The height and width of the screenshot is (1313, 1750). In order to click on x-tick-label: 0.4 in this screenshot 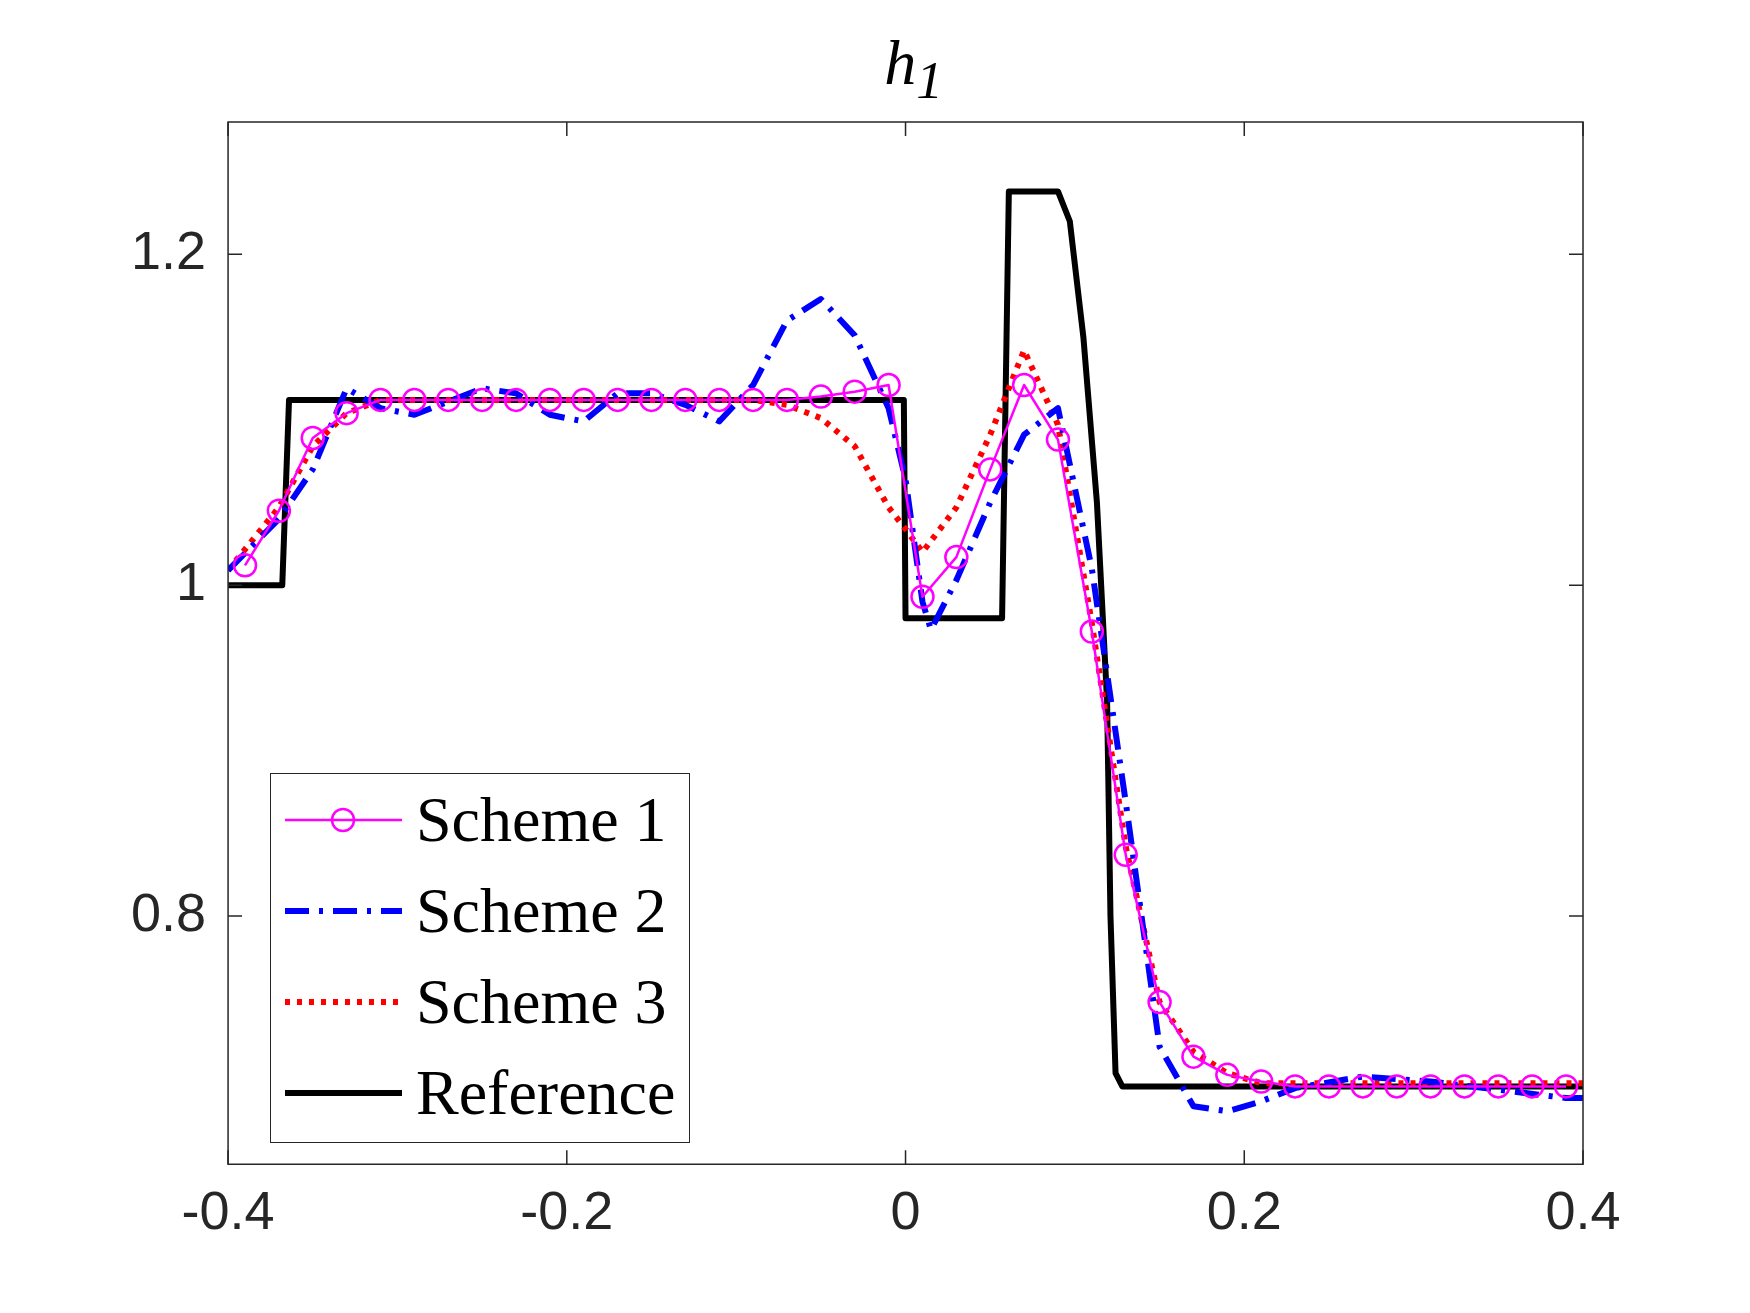, I will do `click(1583, 1210)`.